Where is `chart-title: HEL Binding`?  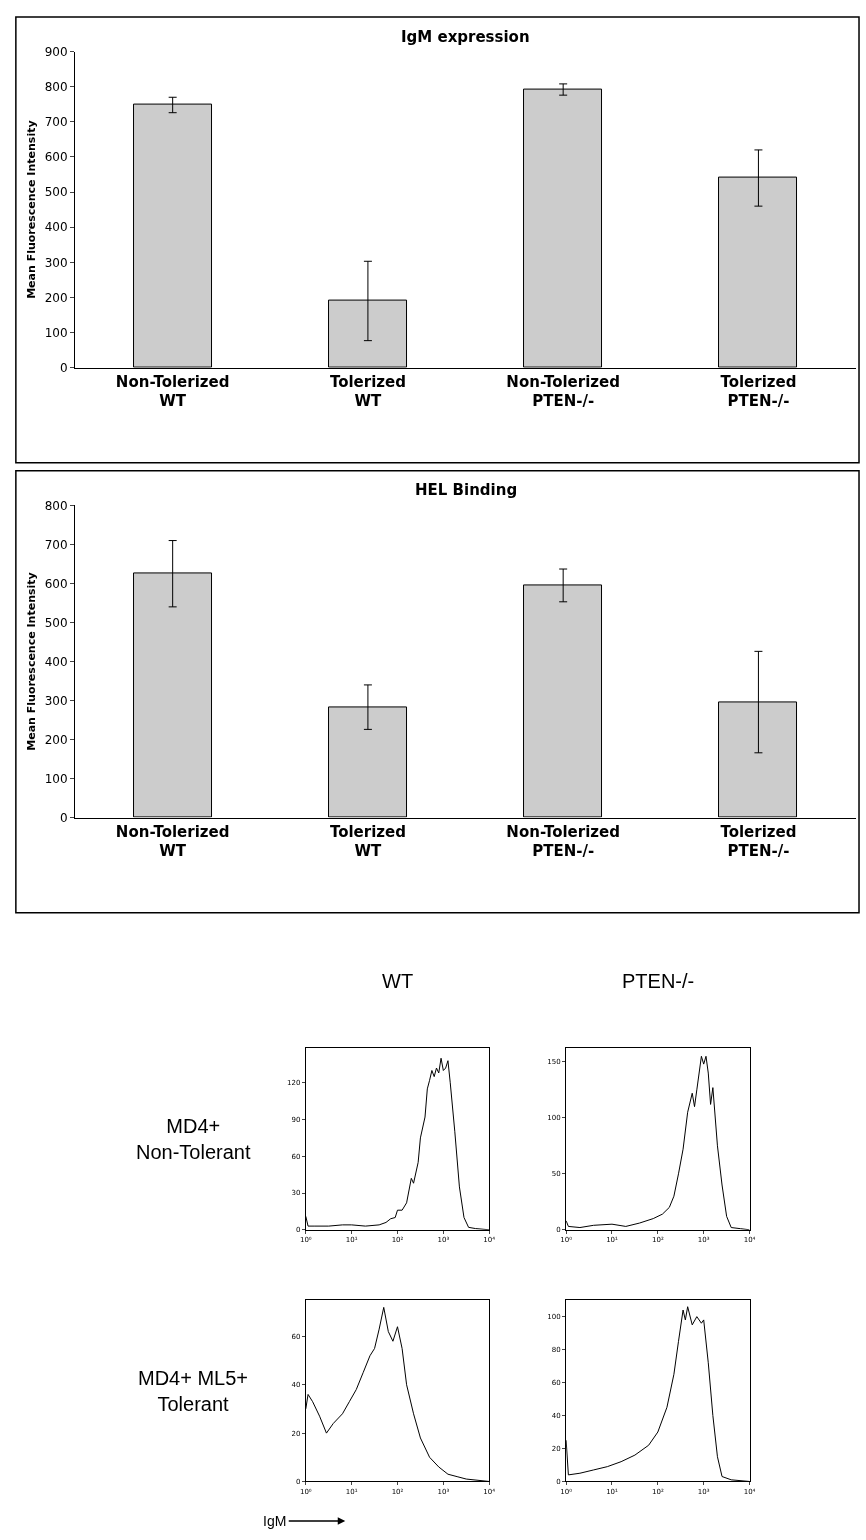 chart-title: HEL Binding is located at coordinates (466, 490).